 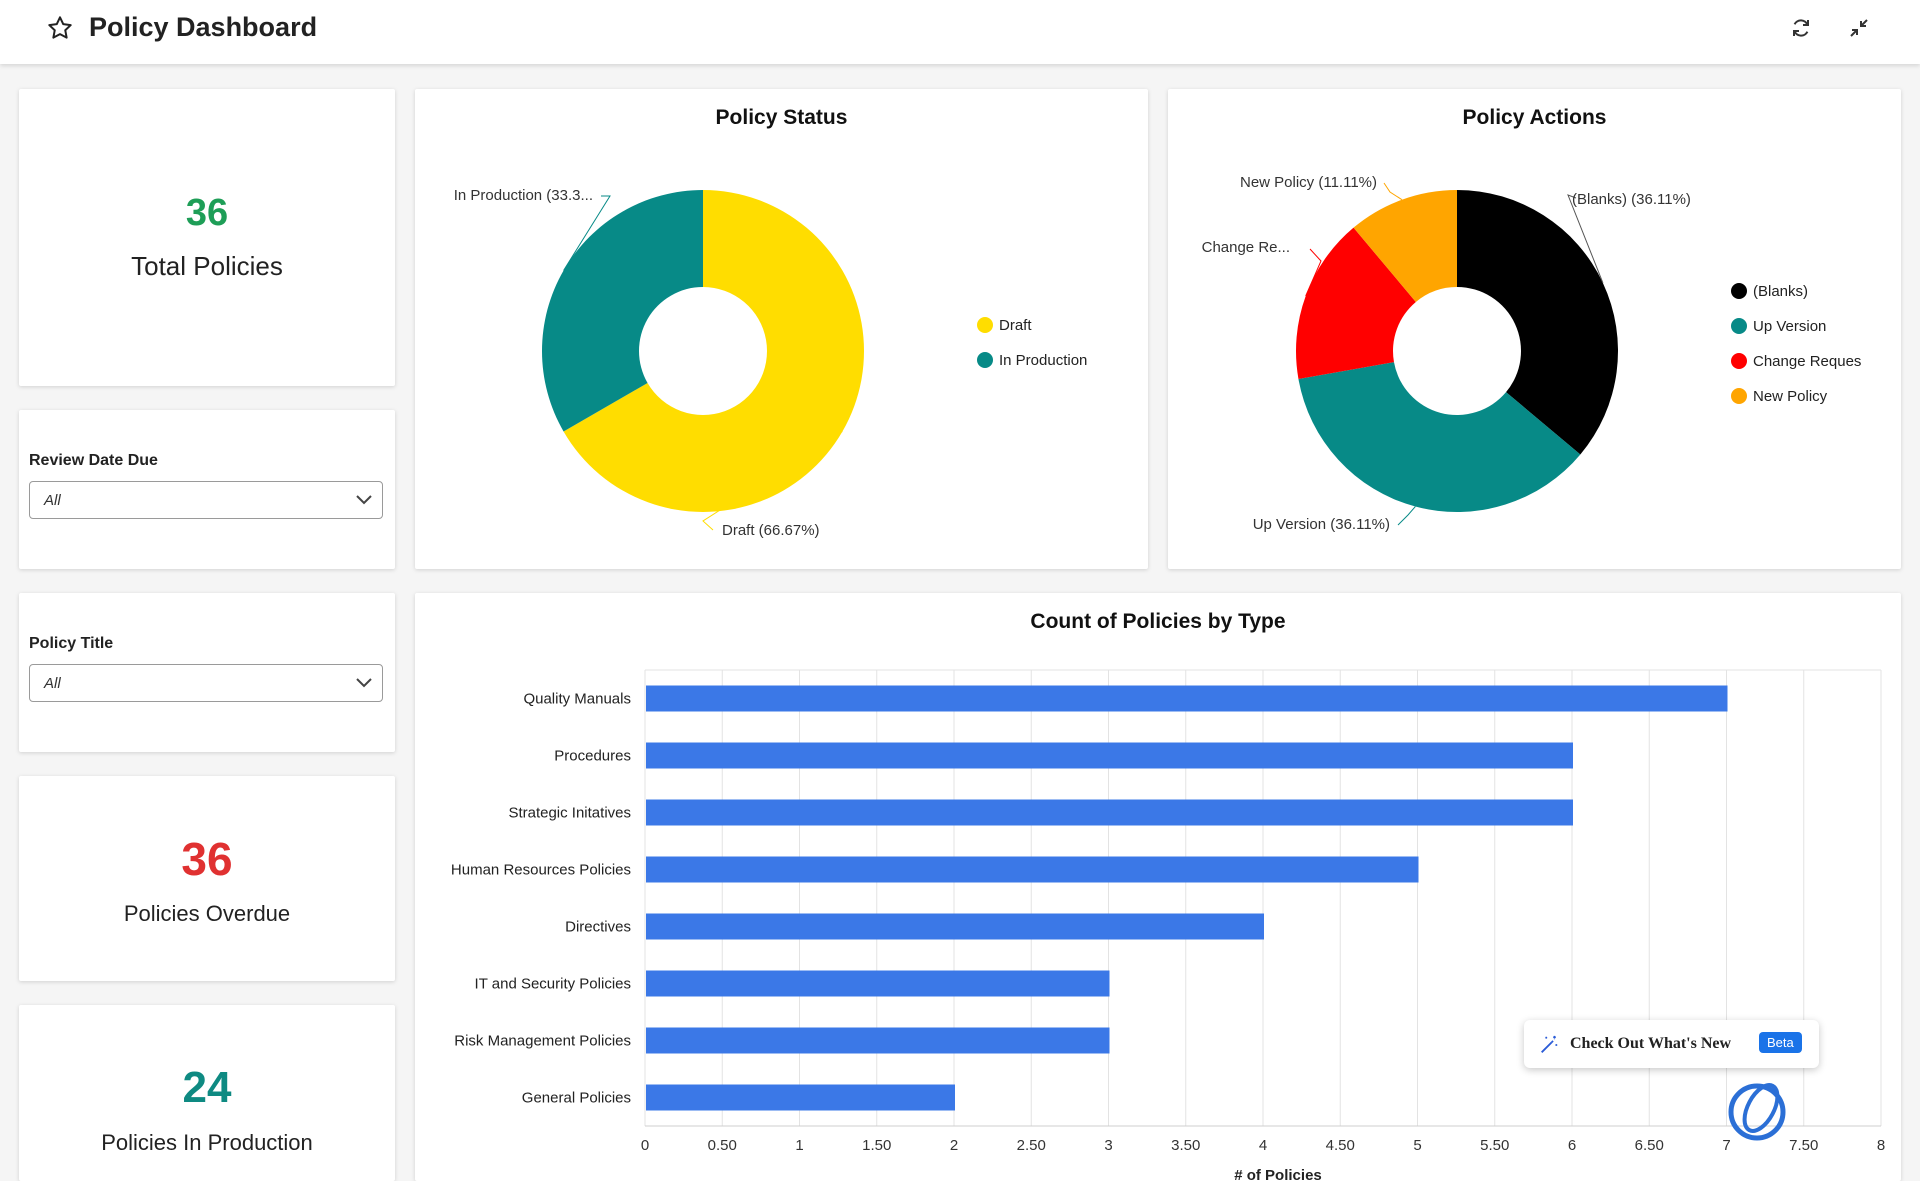 I want to click on x-tick-label: 4.50, so click(x=1340, y=1145).